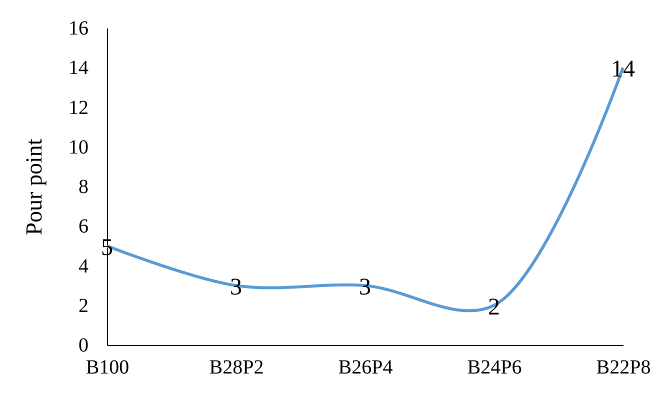  I want to click on y-tick-label: 14, so click(78, 68).